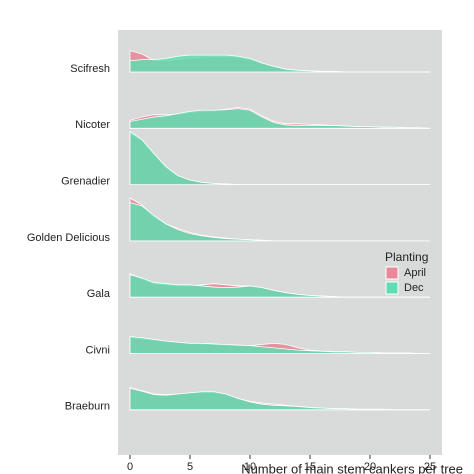 The image size is (474, 474). I want to click on y-tick-label: Golden Delicious, so click(69, 238).